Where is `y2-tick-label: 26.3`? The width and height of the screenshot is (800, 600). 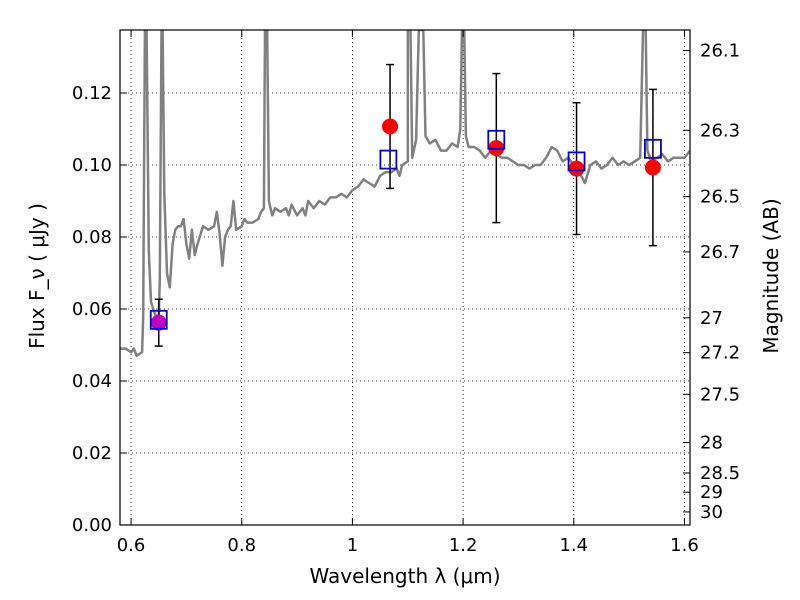
y2-tick-label: 26.3 is located at coordinates (720, 130).